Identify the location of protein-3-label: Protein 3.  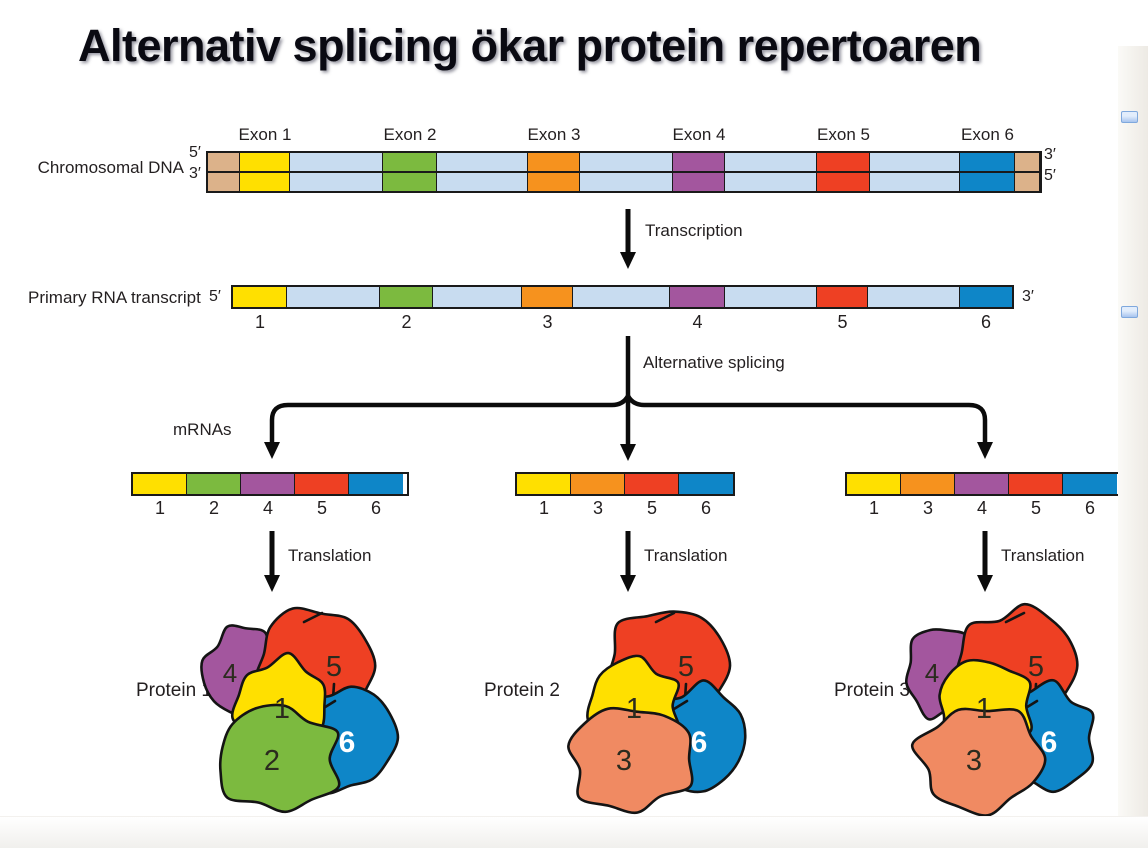
(871, 690).